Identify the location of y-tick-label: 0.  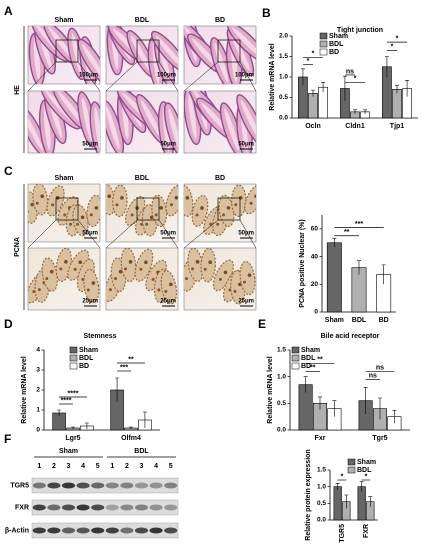
(316, 312).